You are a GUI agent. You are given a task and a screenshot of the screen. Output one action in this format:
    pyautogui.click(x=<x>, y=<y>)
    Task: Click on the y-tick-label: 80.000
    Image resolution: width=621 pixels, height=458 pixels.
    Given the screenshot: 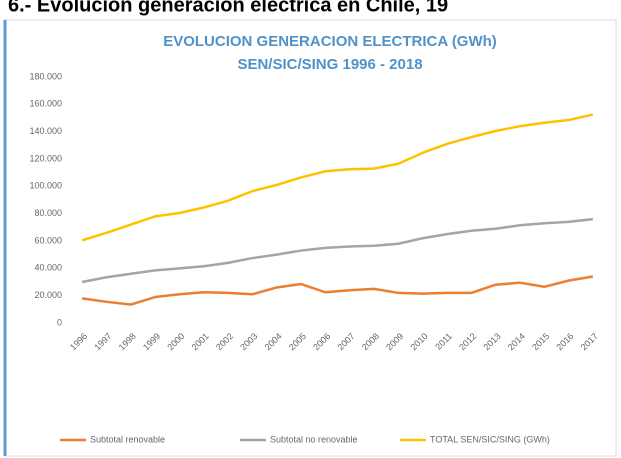 What is the action you would take?
    pyautogui.click(x=48, y=213)
    